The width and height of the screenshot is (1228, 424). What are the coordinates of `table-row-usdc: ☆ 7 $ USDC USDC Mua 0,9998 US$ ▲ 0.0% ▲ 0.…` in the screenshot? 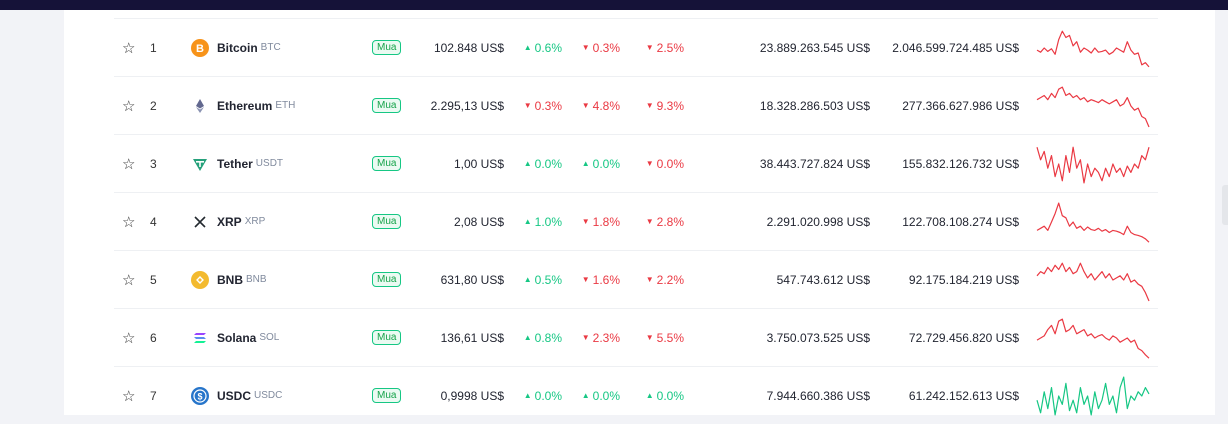 It's located at (636, 395).